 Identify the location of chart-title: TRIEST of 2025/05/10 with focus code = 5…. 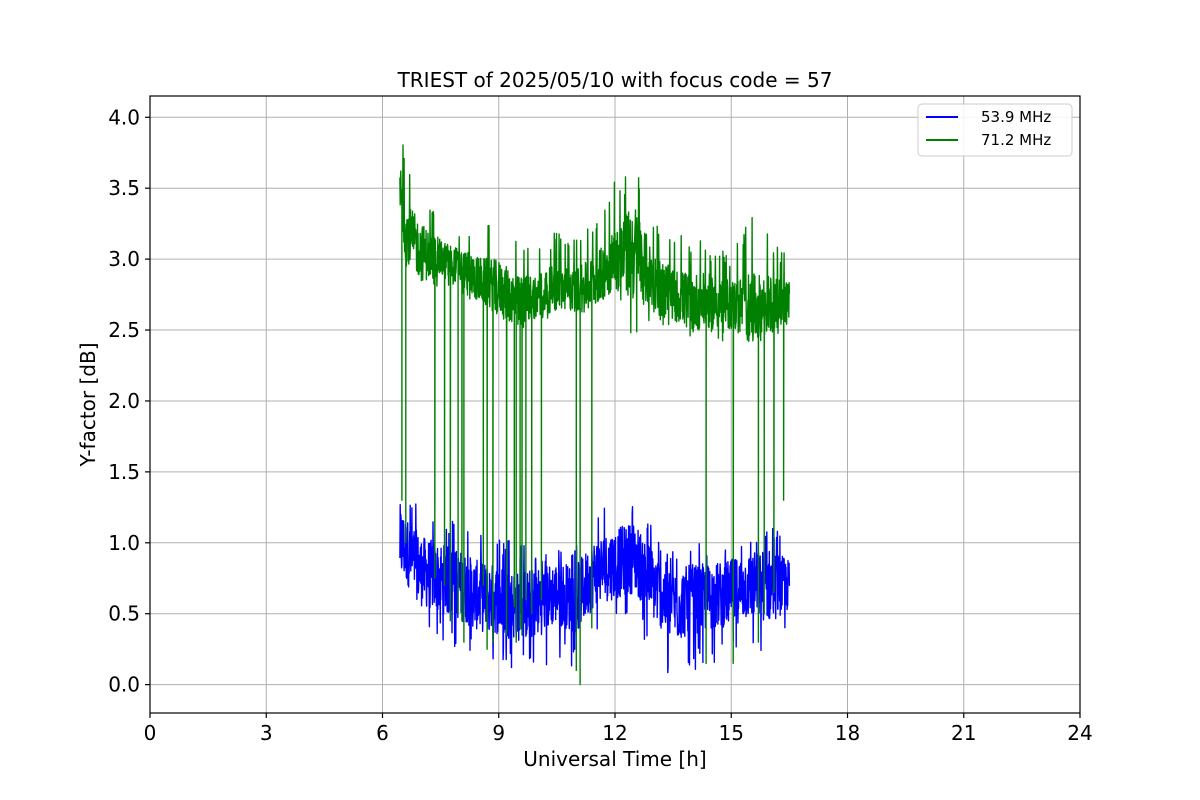
(615, 80).